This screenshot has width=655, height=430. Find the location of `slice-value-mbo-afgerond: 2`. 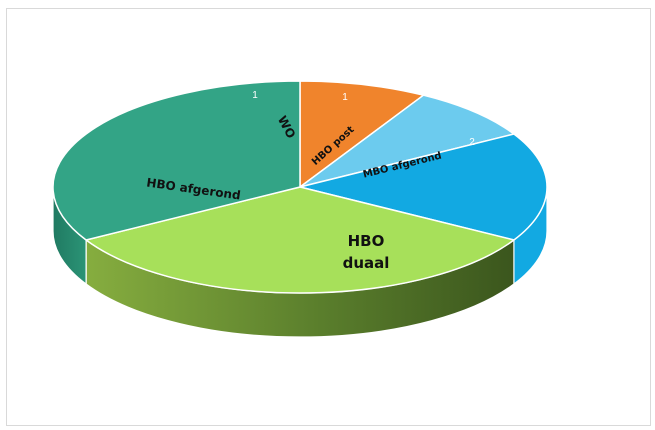

slice-value-mbo-afgerond: 2 is located at coordinates (472, 142).